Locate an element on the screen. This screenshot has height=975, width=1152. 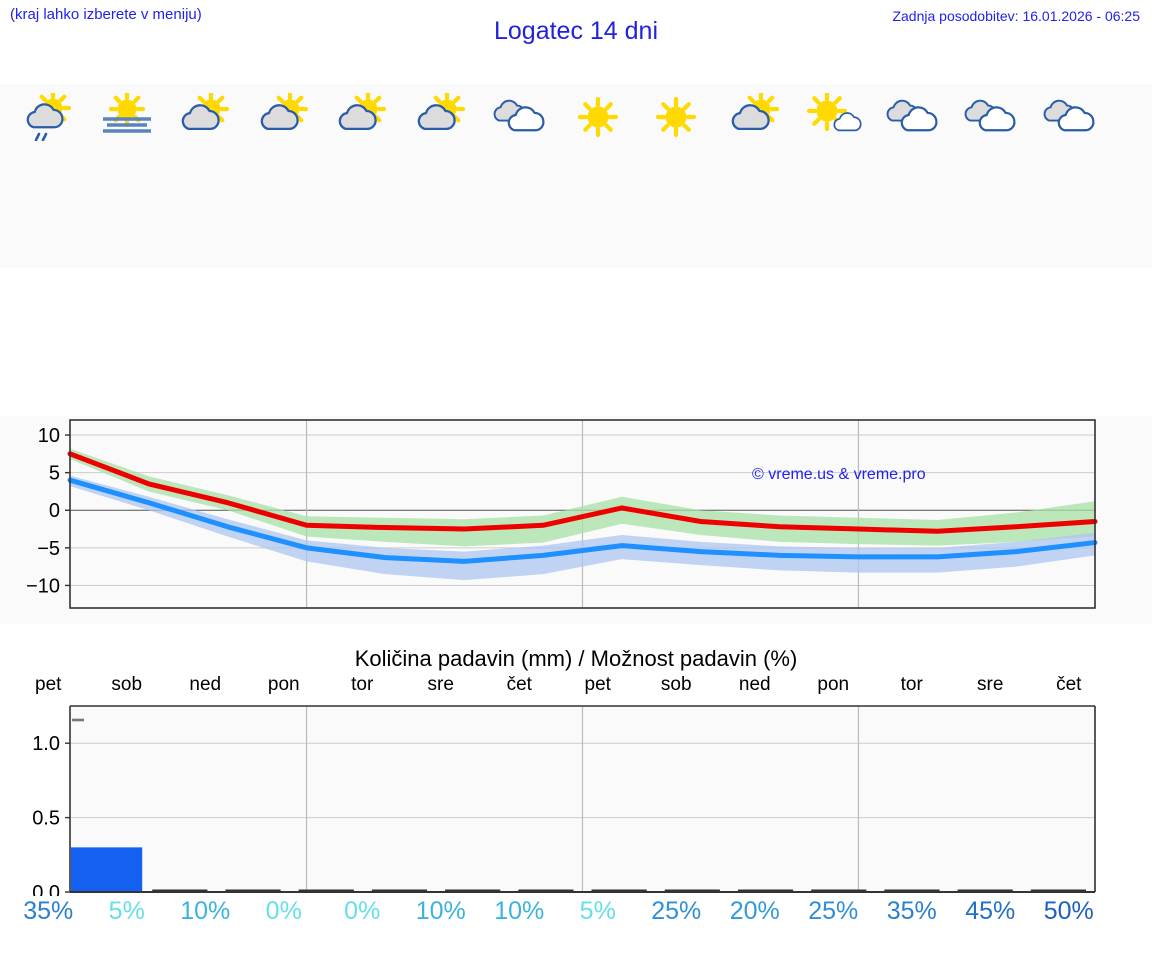
sun-small-cloud-icon is located at coordinates (833, 117).